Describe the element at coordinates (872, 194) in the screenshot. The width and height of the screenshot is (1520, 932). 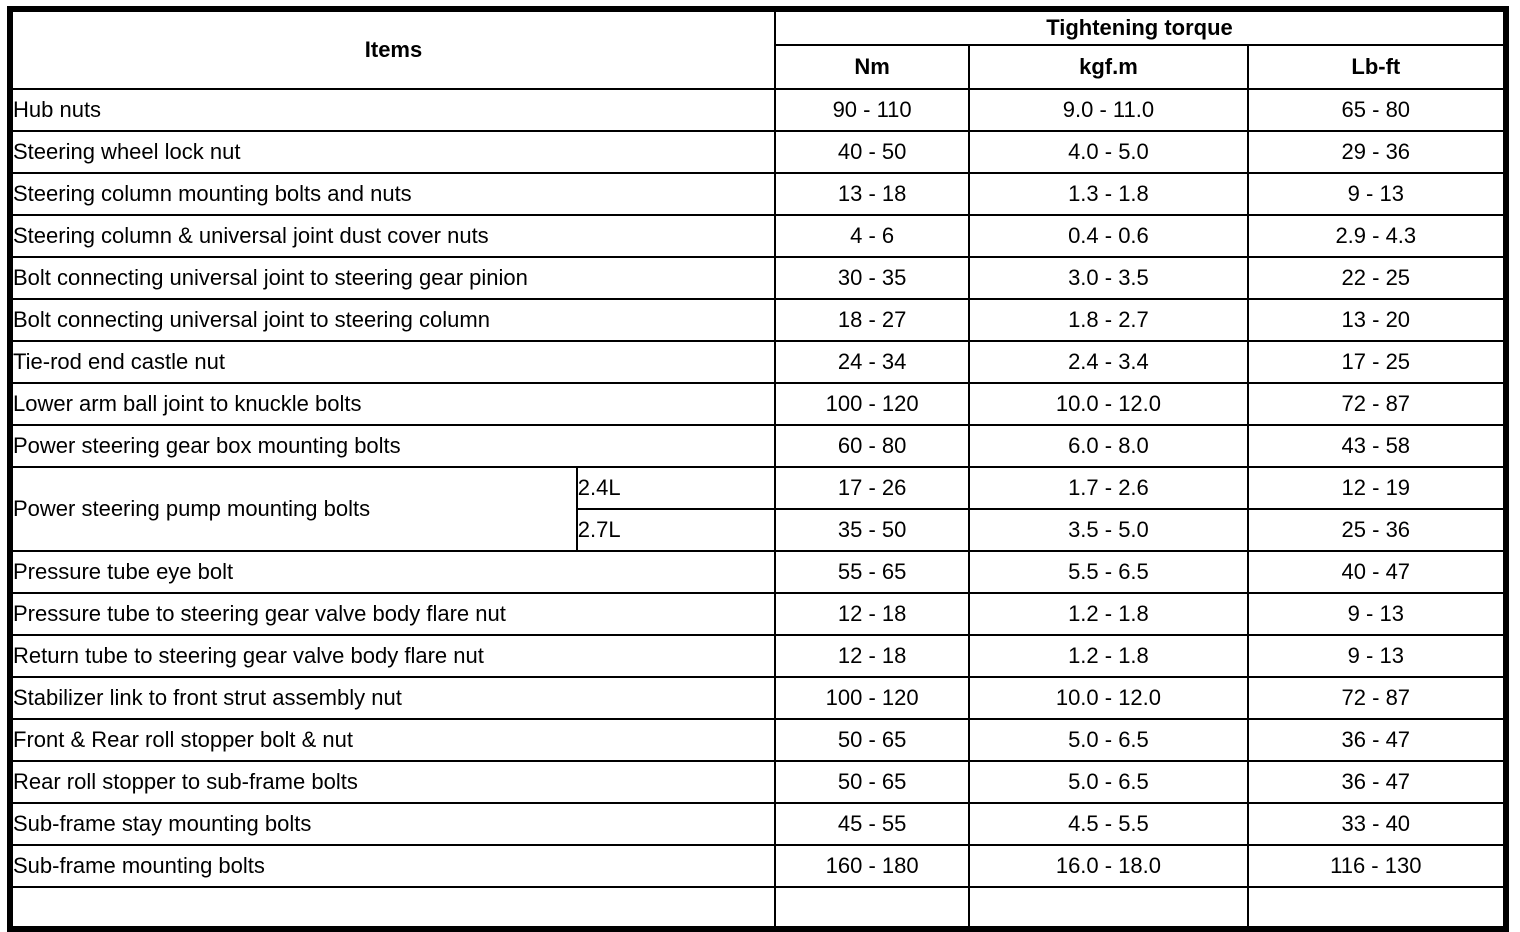
I see `nm-cell: 13 - 18` at that location.